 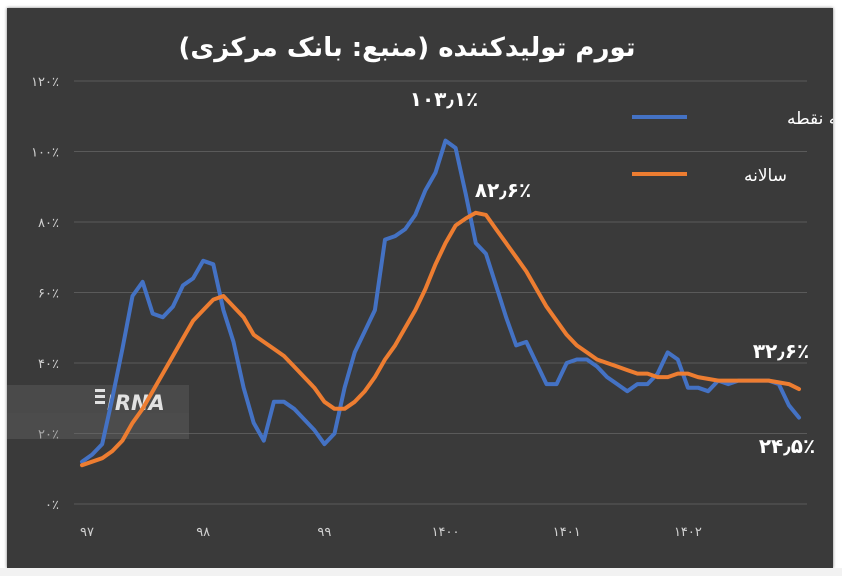 What do you see at coordinates (765, 176) in the screenshot?
I see `legend-label-annual: سالانه` at bounding box center [765, 176].